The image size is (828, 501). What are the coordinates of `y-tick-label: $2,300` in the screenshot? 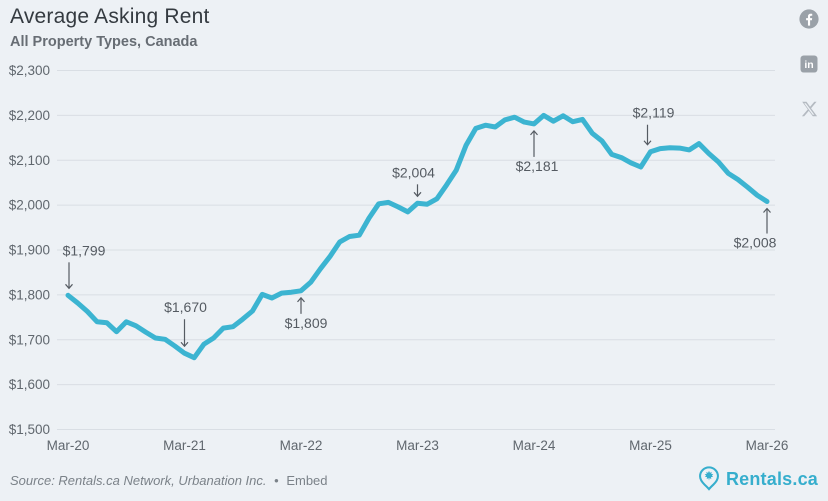 It's located at (29, 70).